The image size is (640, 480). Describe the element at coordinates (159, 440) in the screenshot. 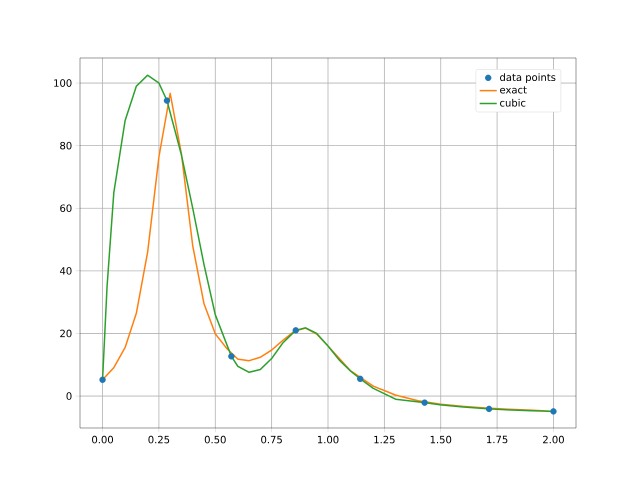

I see `x-tick-label: 0.25` at that location.